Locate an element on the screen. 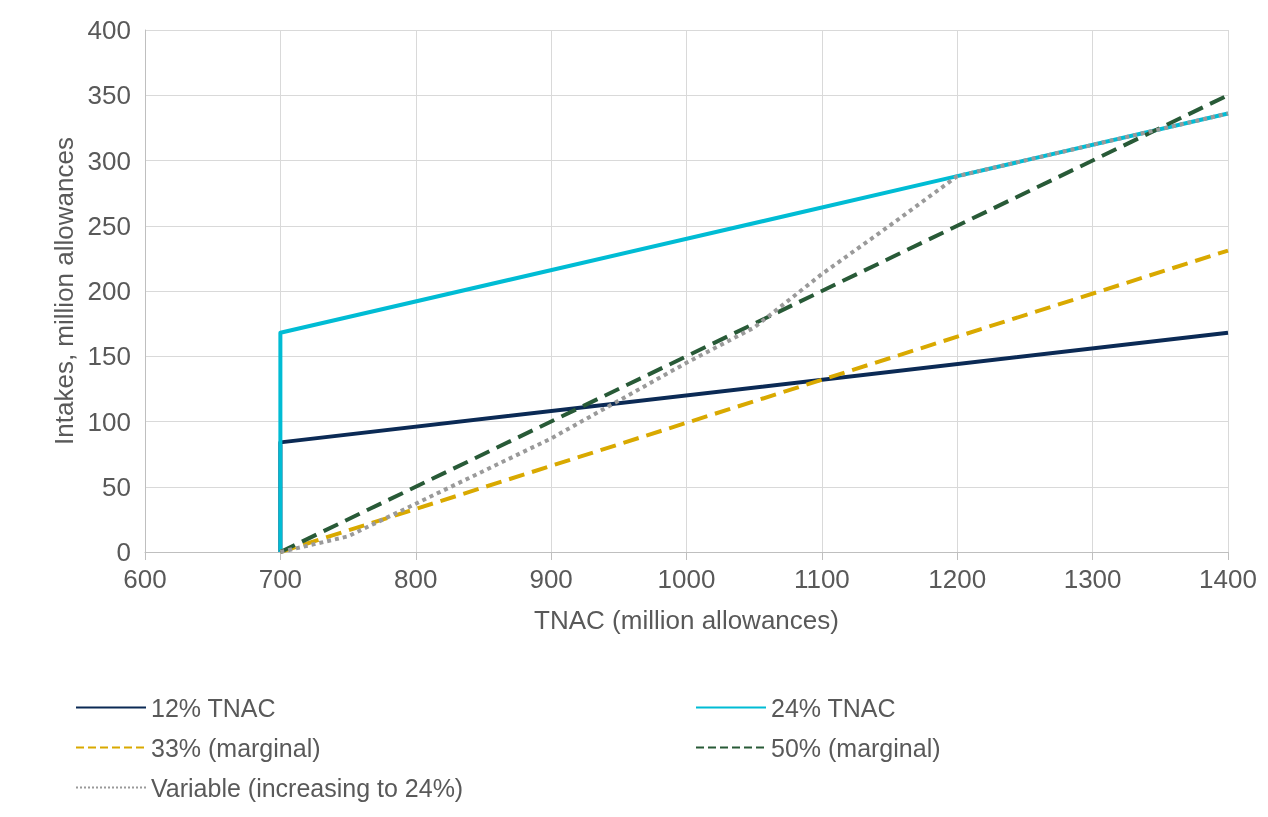  y-axis-title: Intakes, million allowances is located at coordinates (63, 291).